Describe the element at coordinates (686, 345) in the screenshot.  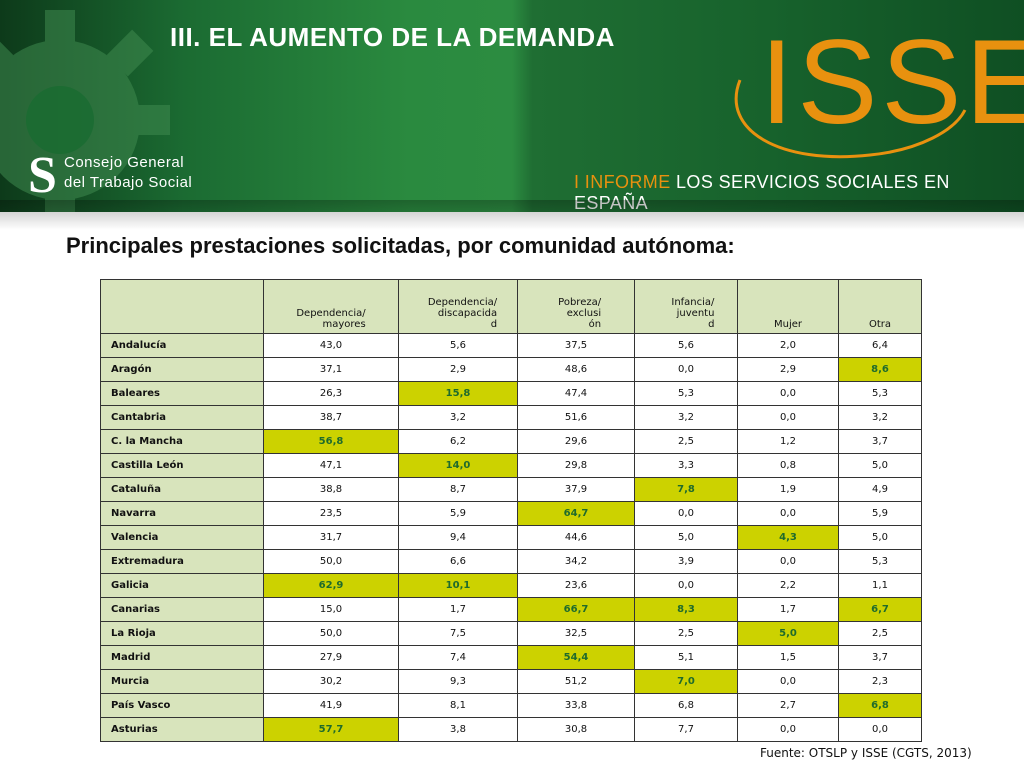
I see `value-cell: 5,6` at that location.